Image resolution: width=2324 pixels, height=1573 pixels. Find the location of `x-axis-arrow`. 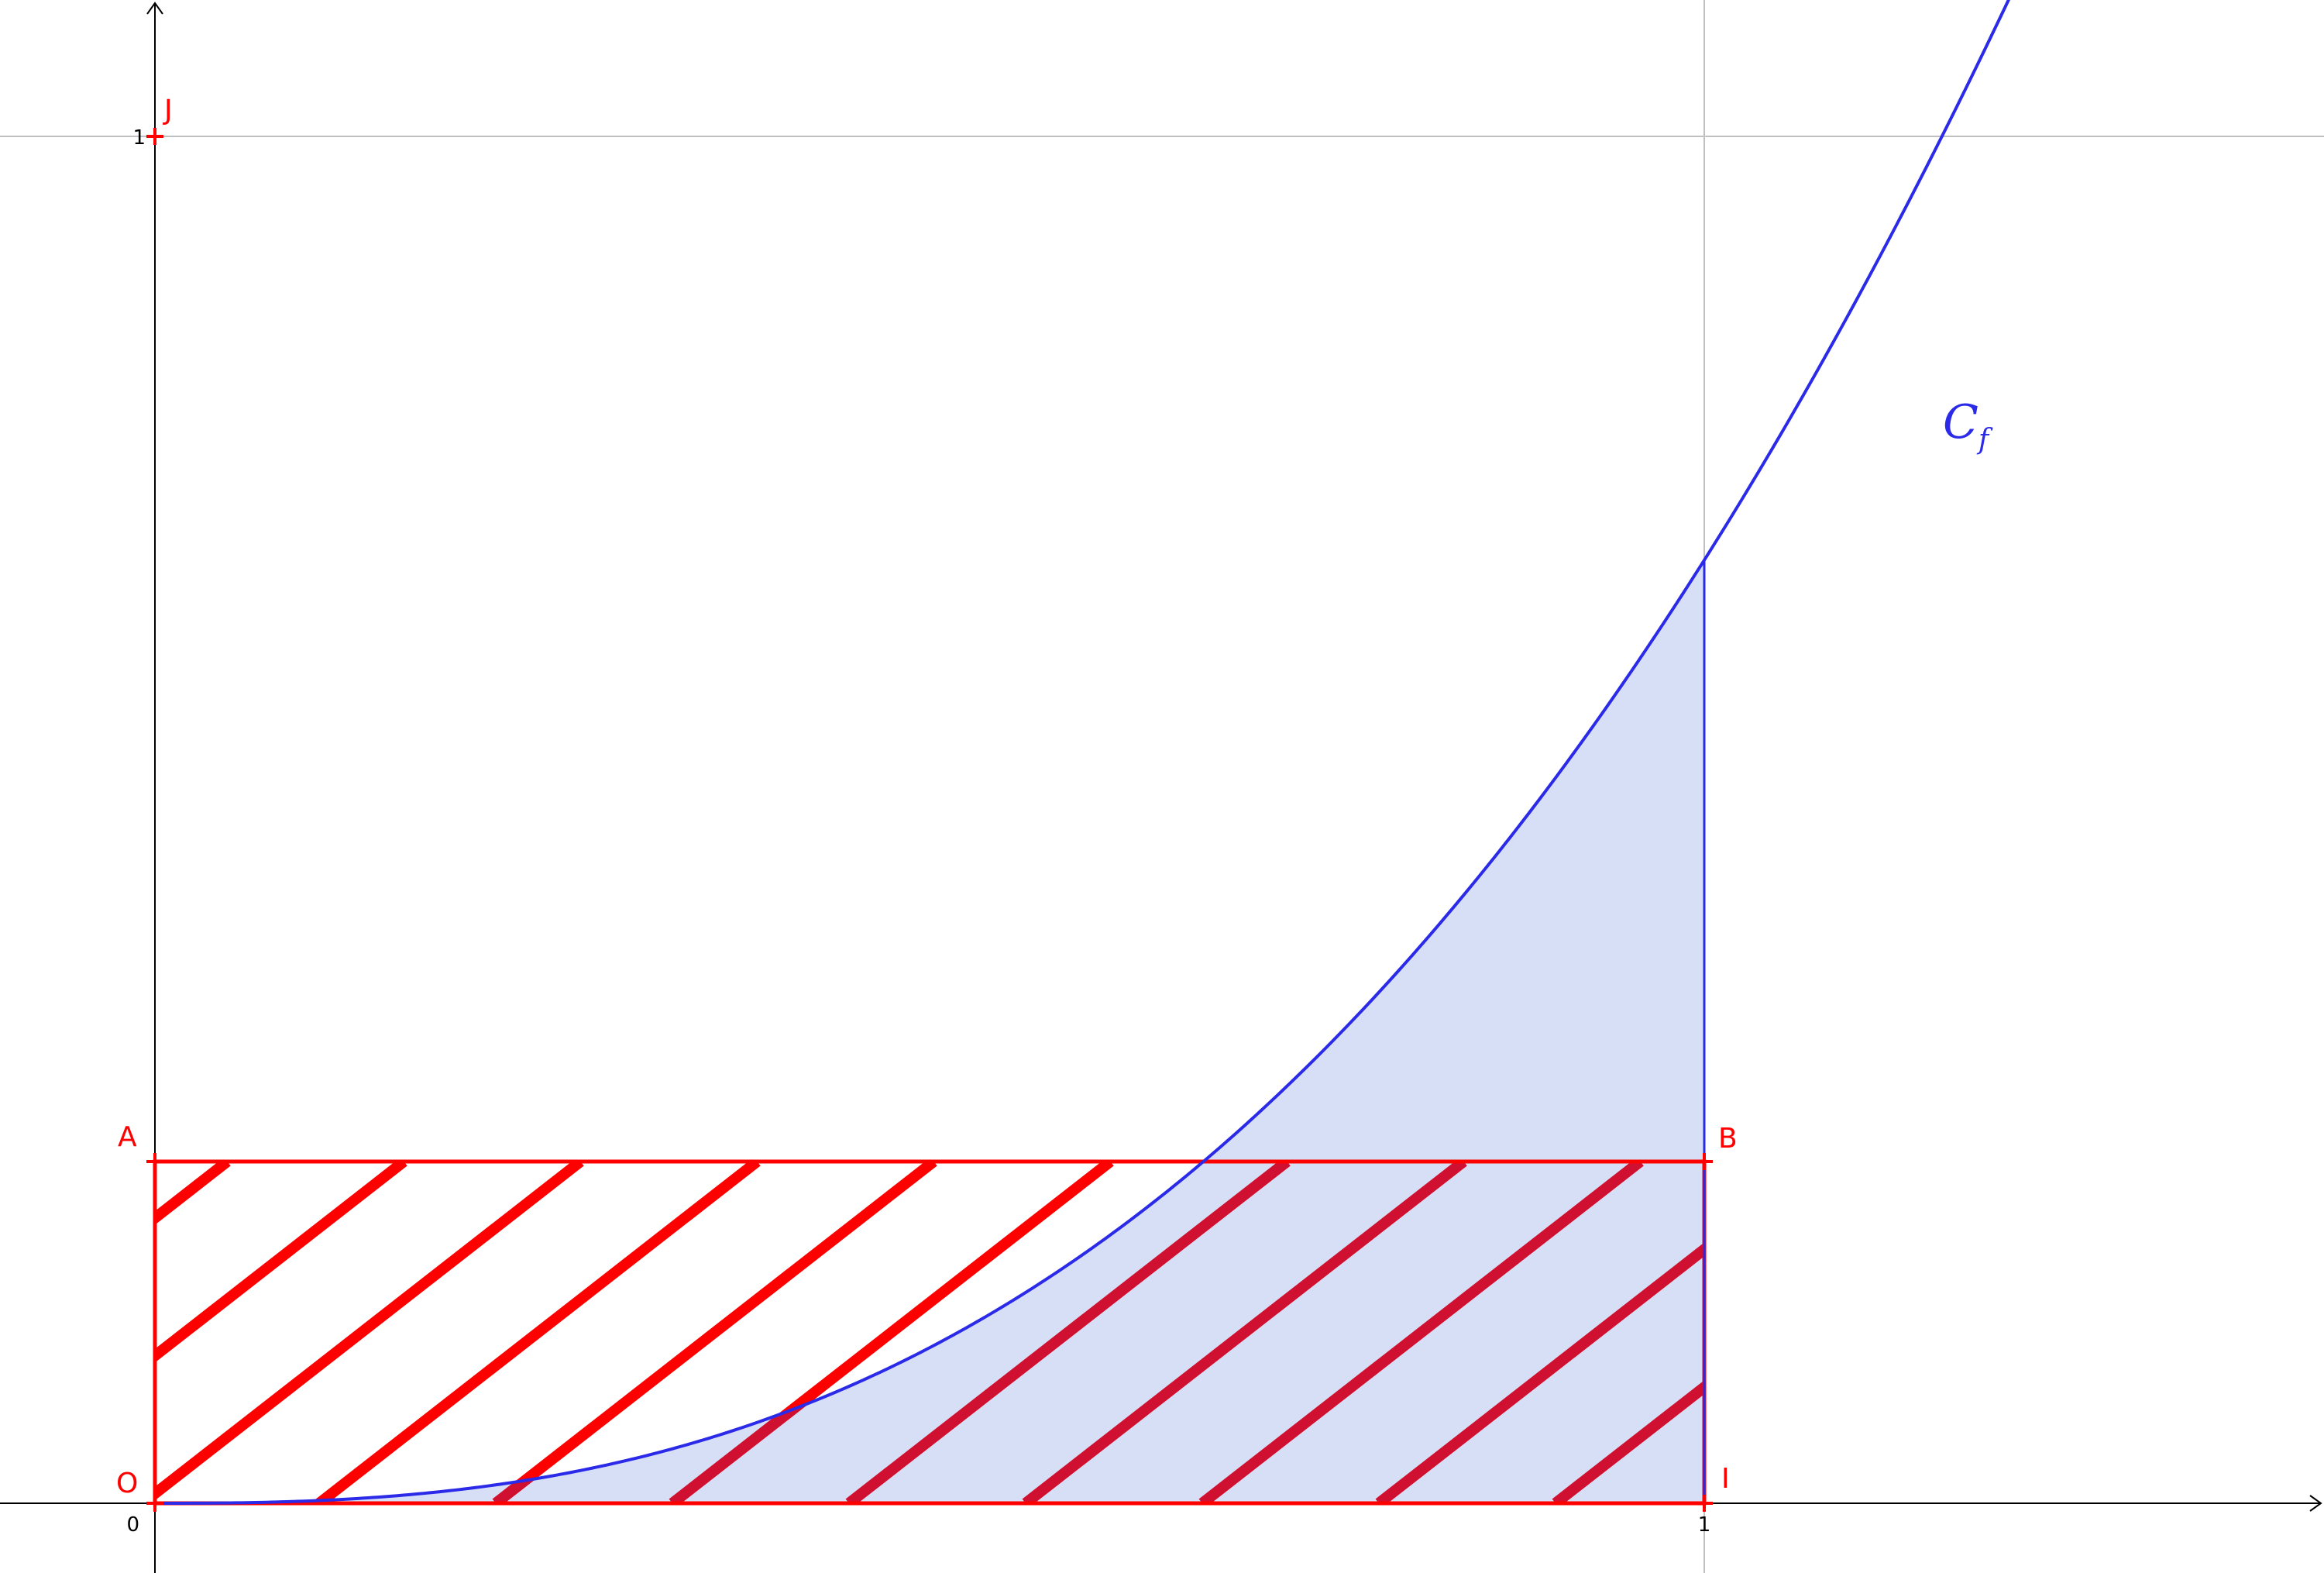

x-axis-arrow is located at coordinates (2315, 1504).